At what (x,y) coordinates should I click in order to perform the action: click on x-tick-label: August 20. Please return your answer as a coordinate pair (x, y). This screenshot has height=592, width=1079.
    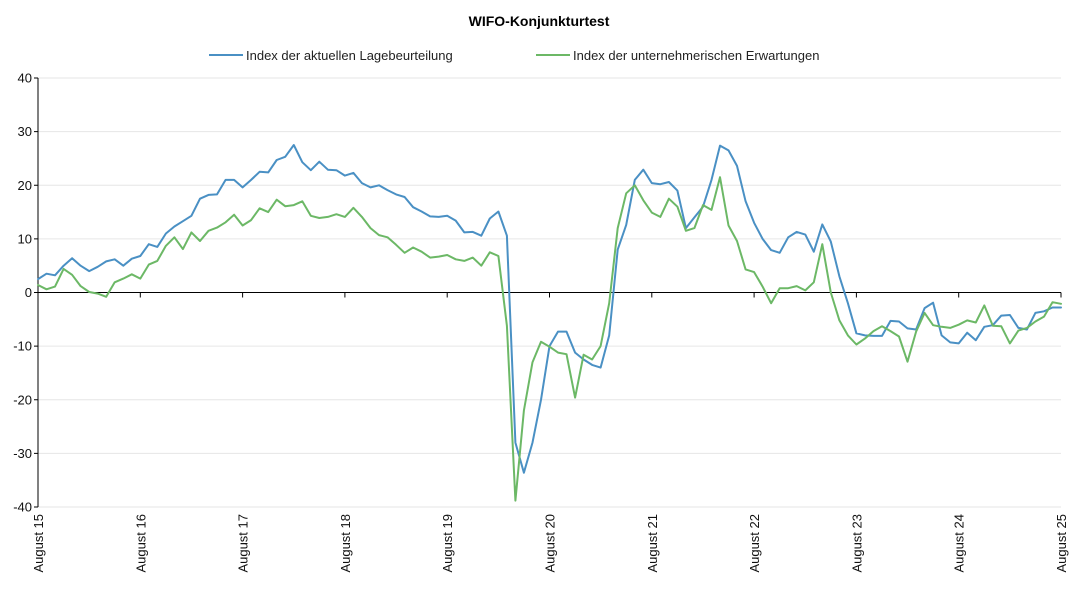
    Looking at the image, I should click on (550, 543).